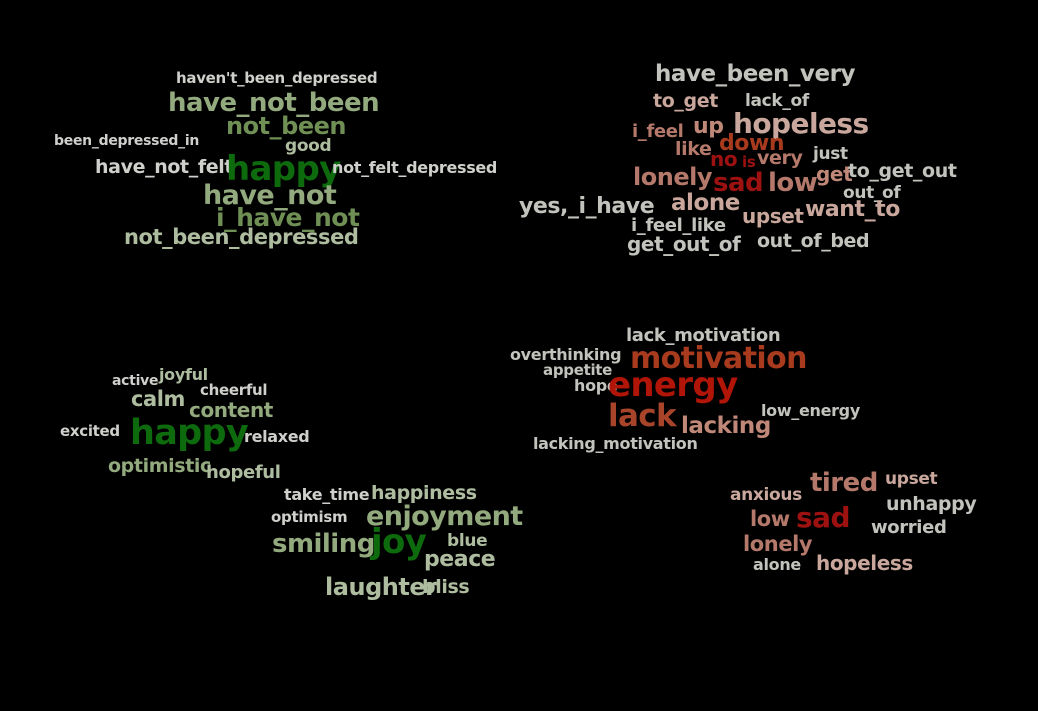 Image resolution: width=1038 pixels, height=711 pixels. I want to click on wordcloud-word: appetite, so click(578, 370).